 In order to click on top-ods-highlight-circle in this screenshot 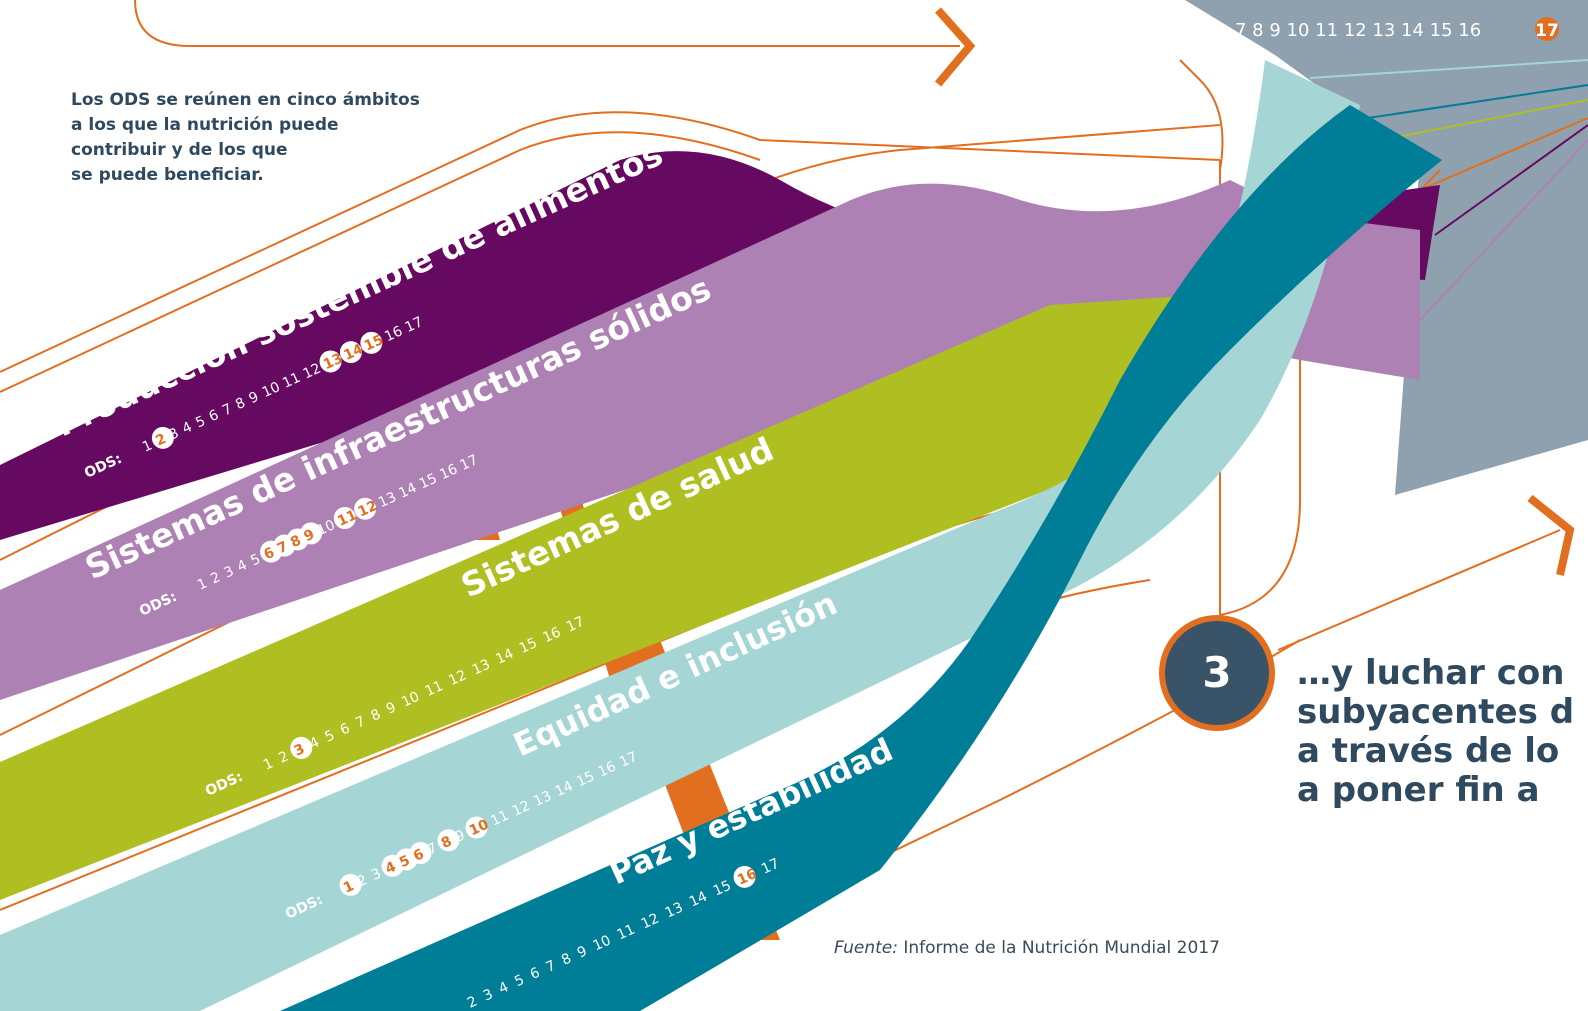, I will do `click(1547, 29)`.